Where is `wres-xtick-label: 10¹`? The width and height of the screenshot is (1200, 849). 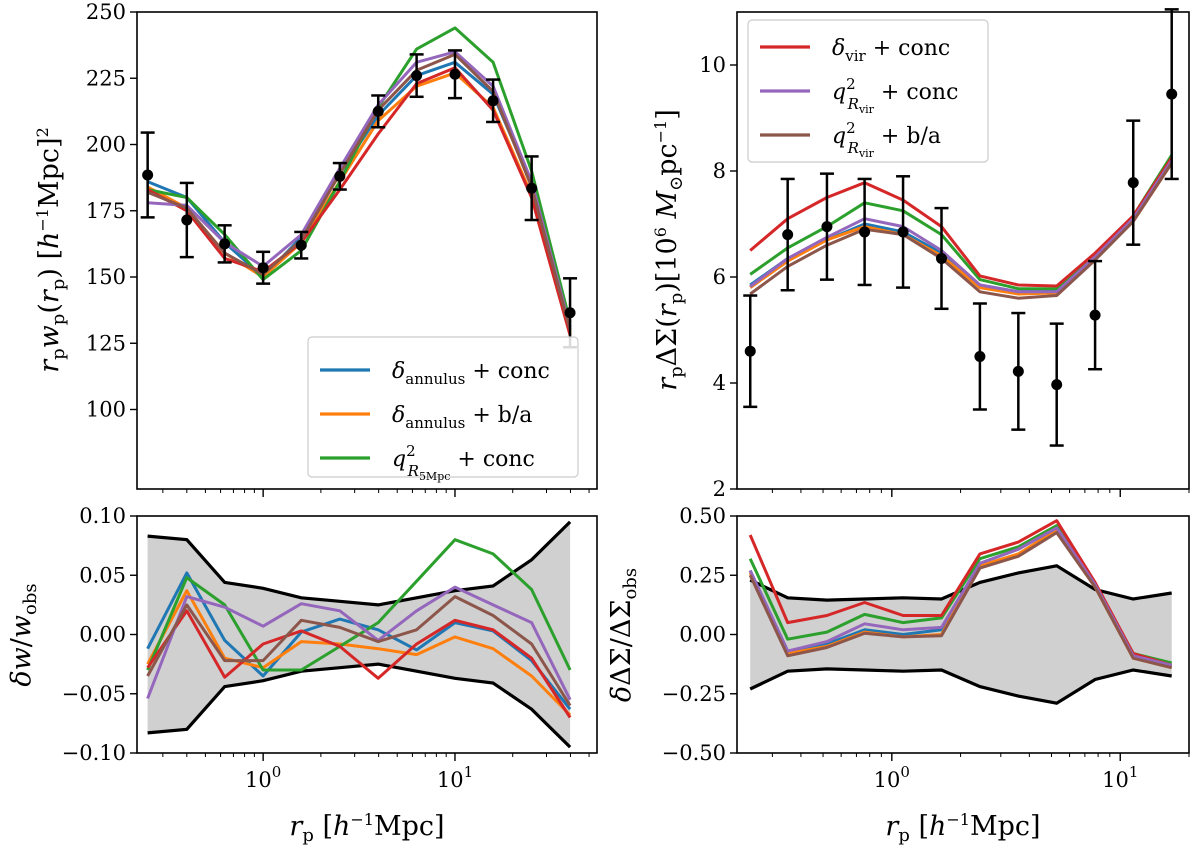 wres-xtick-label: 10¹ is located at coordinates (455, 777).